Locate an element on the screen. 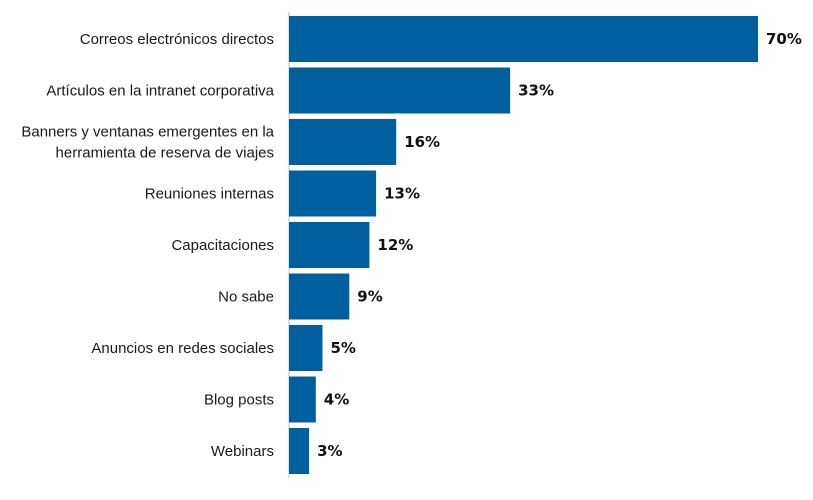 This screenshot has width=813, height=500. category-label-line: Reuniones internas is located at coordinates (209, 194).